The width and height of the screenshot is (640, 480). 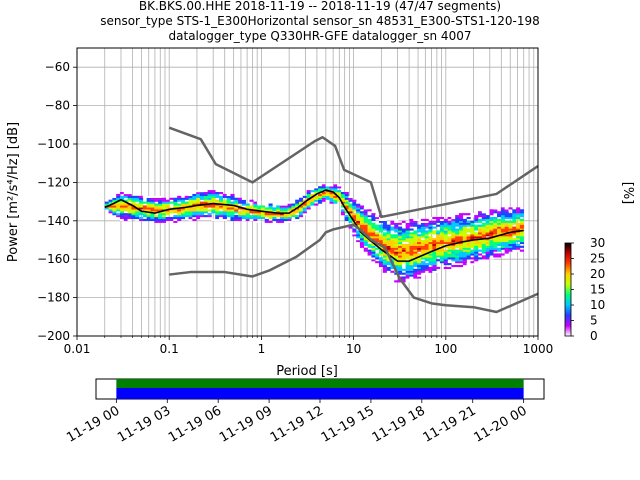 I want to click on x-tick-label: 1, so click(x=262, y=349).